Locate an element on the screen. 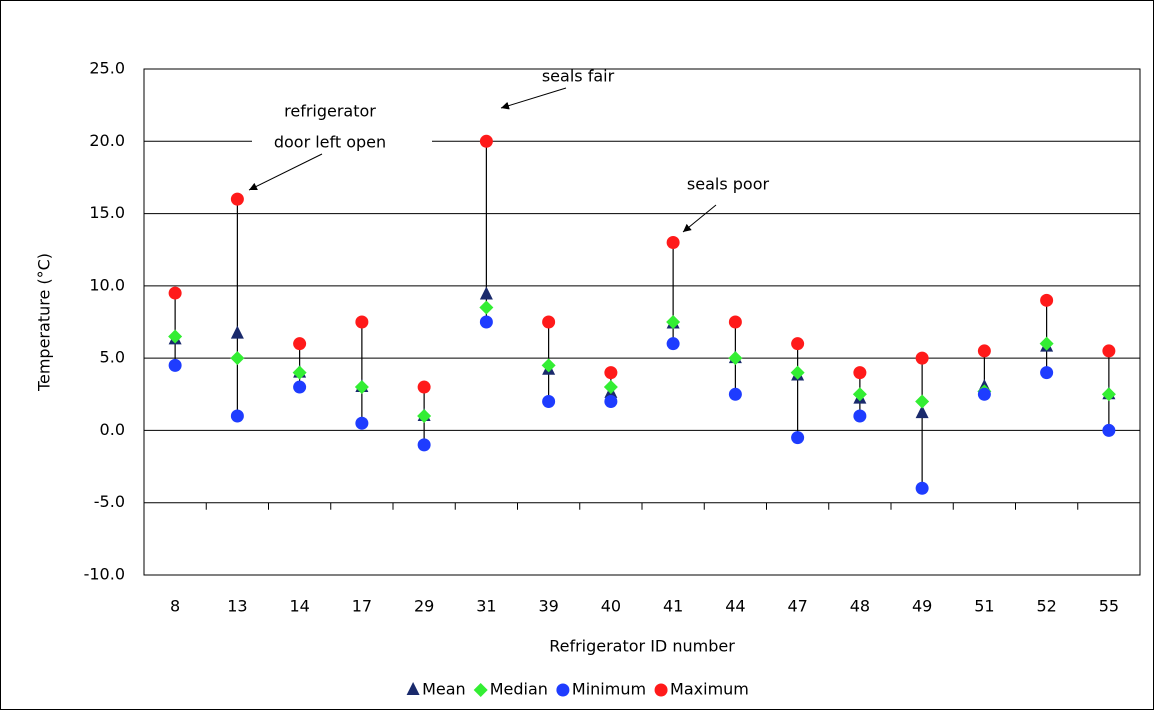  x-tick-label: 48 is located at coordinates (860, 606).